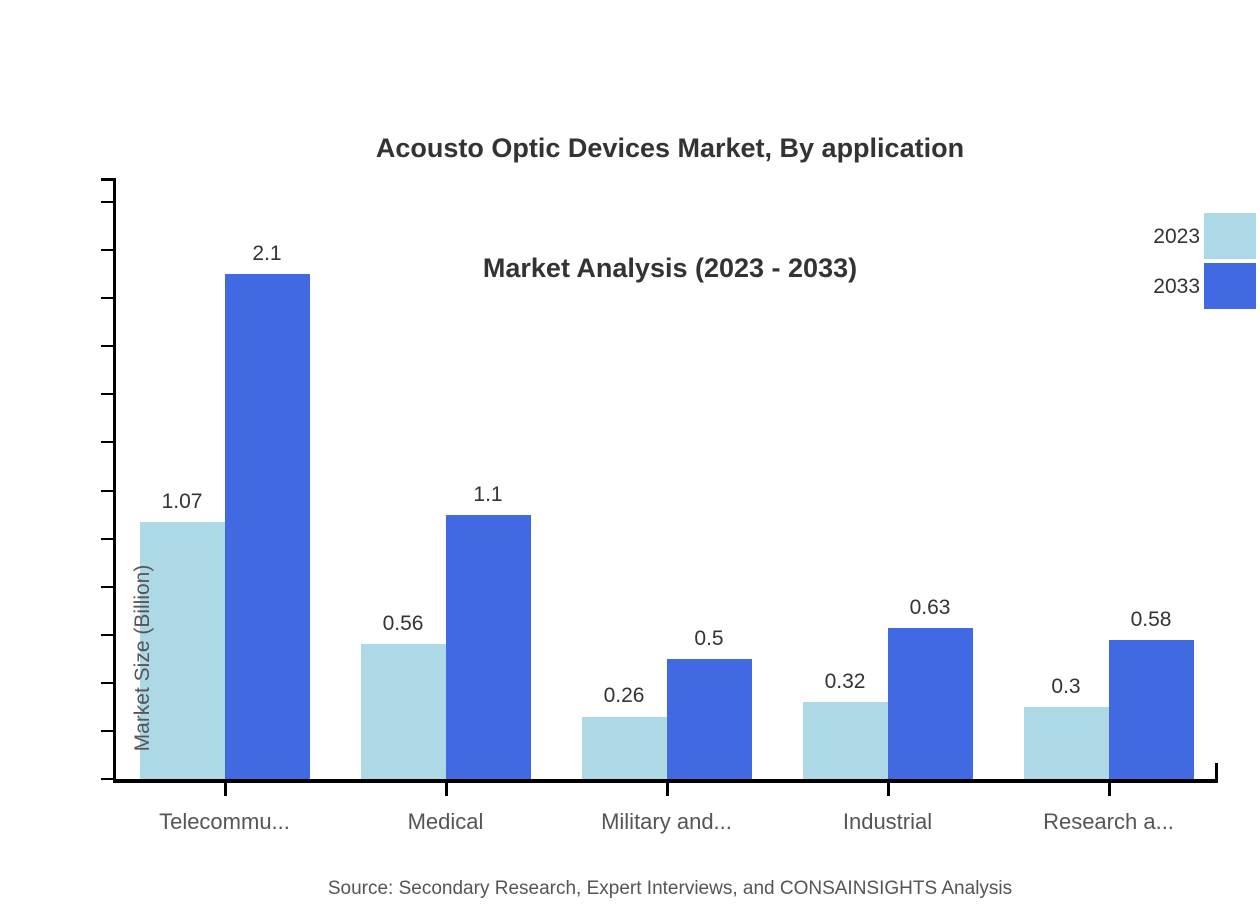 This screenshot has height=920, width=1260. Describe the element at coordinates (709, 638) in the screenshot. I see `bar-value-label: 0.5` at that location.